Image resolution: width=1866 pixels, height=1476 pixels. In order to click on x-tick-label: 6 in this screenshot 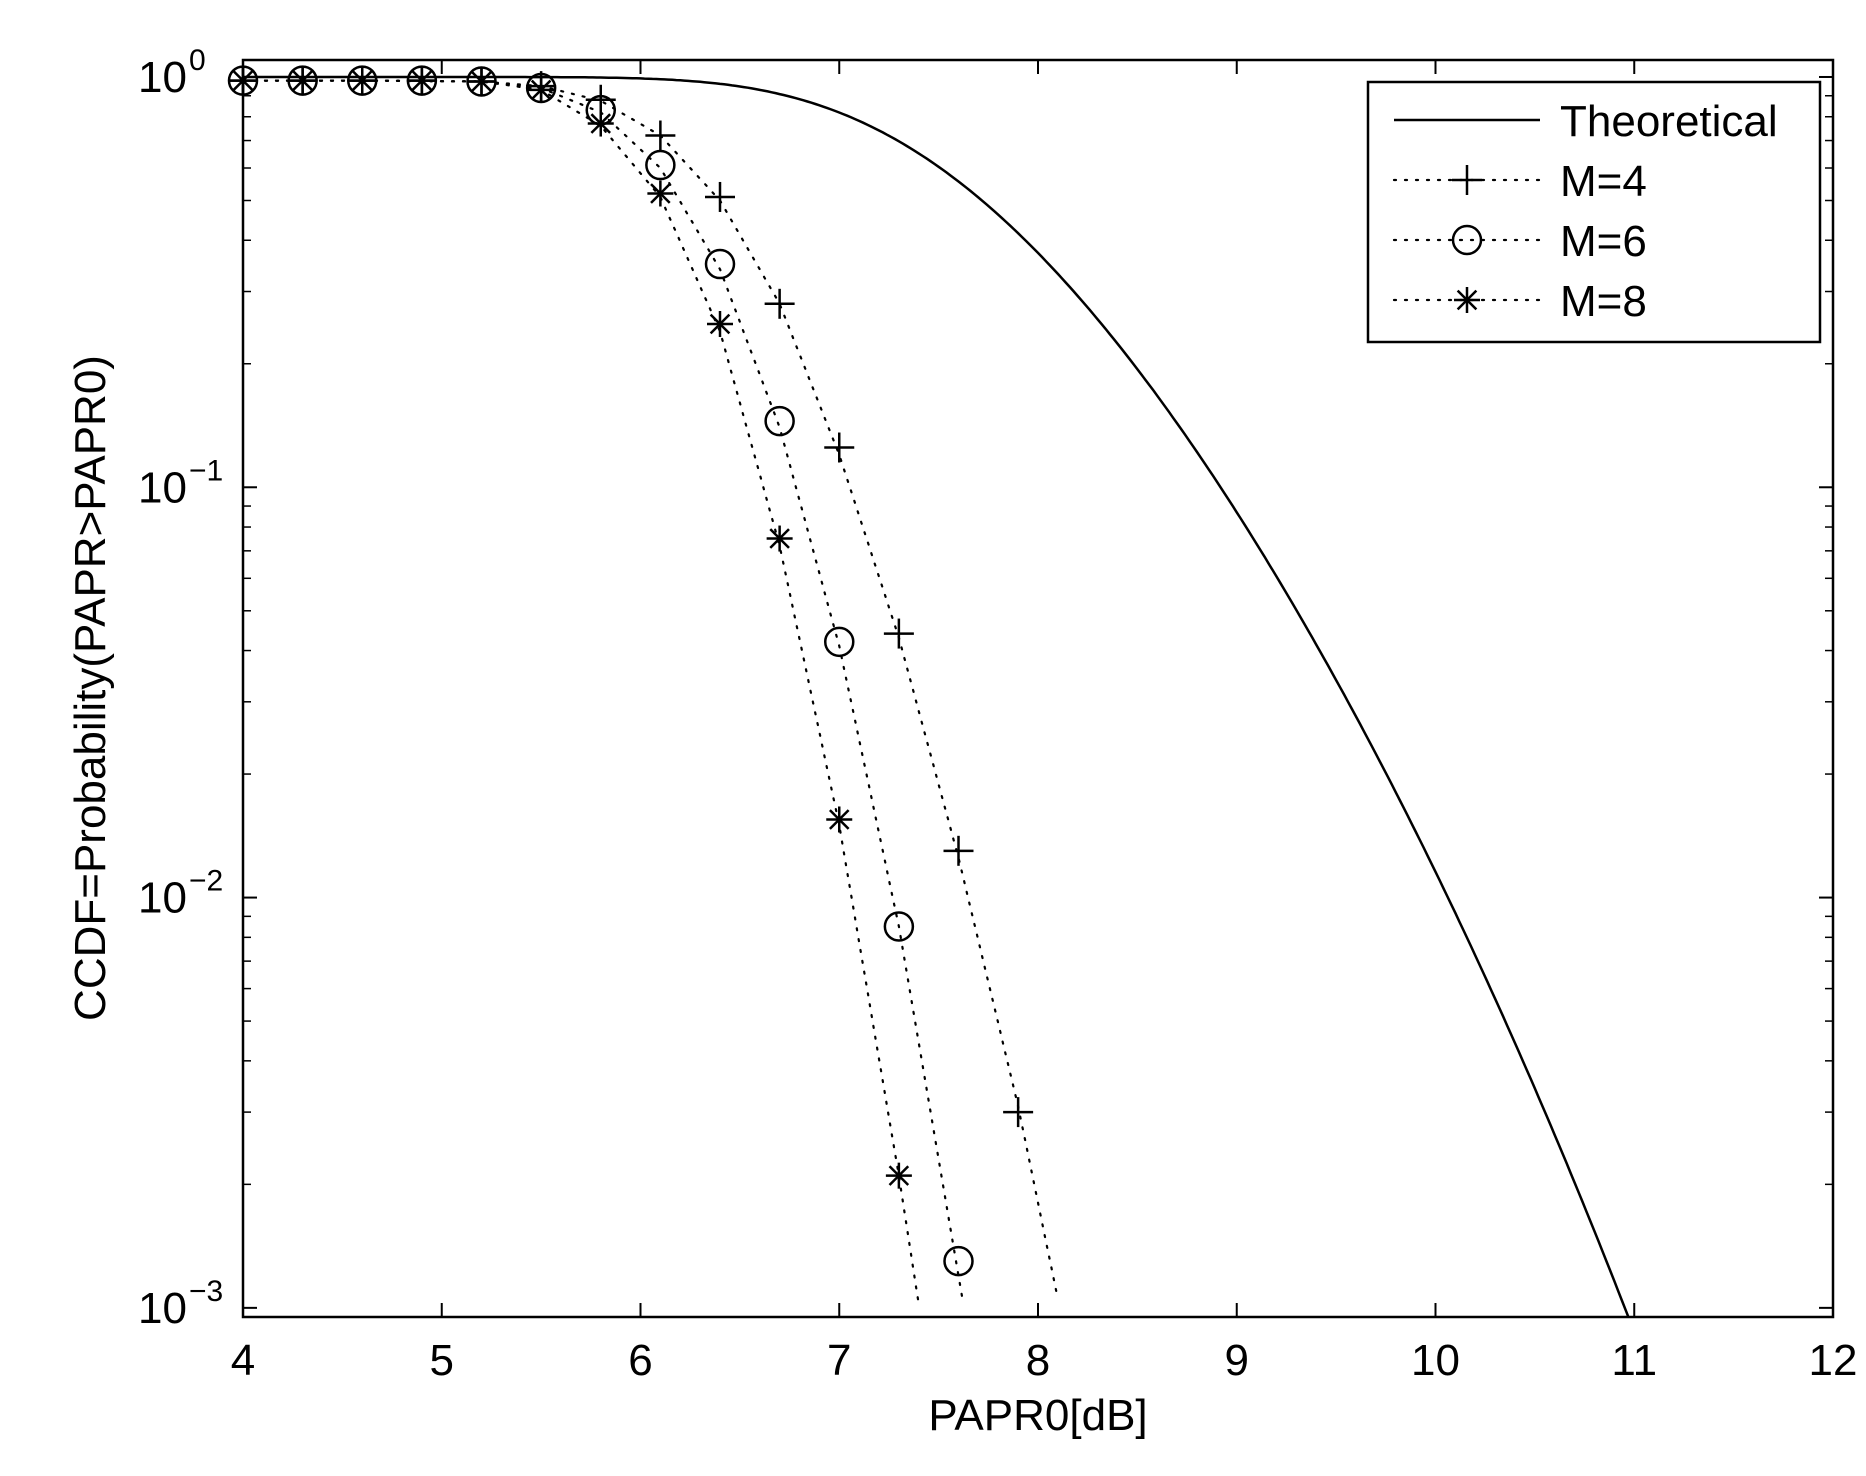, I will do `click(640, 1360)`.